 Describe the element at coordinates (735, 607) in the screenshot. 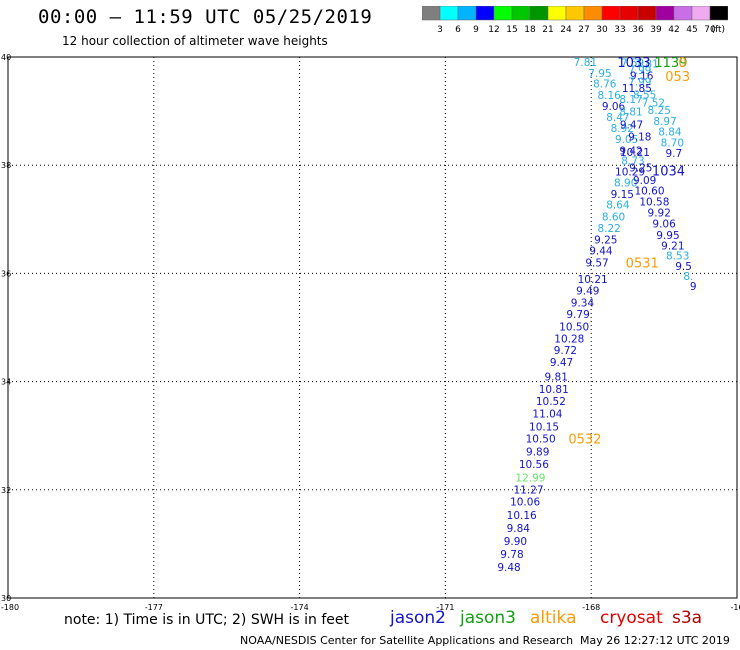

I see `x-tick-label: -16` at that location.